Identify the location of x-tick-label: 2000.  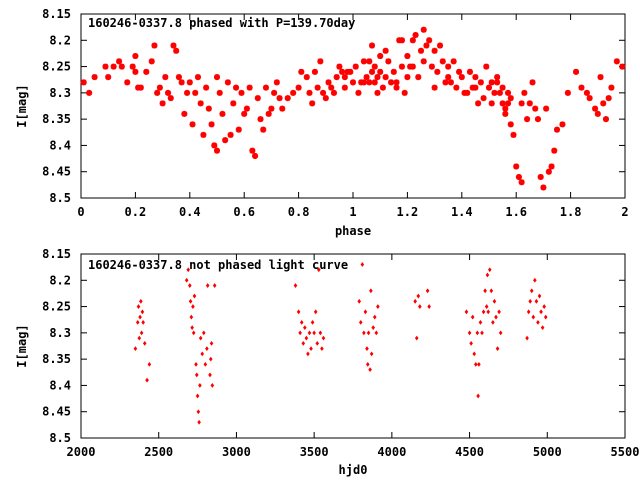
(81, 452).